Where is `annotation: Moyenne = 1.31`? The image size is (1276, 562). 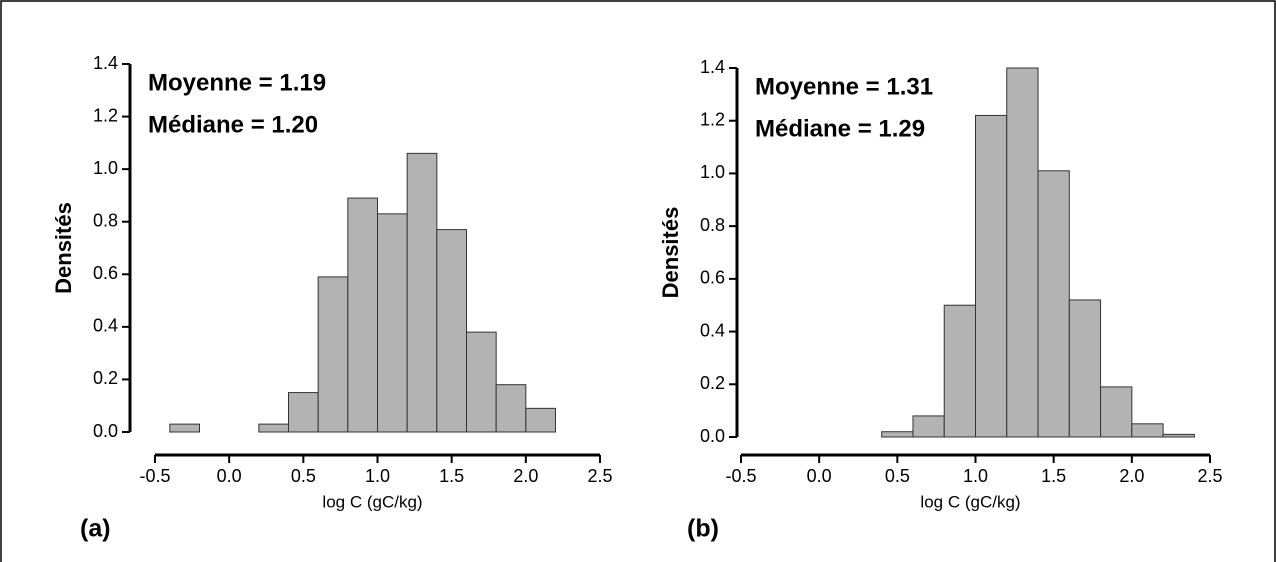
annotation: Moyenne = 1.31 is located at coordinates (844, 86).